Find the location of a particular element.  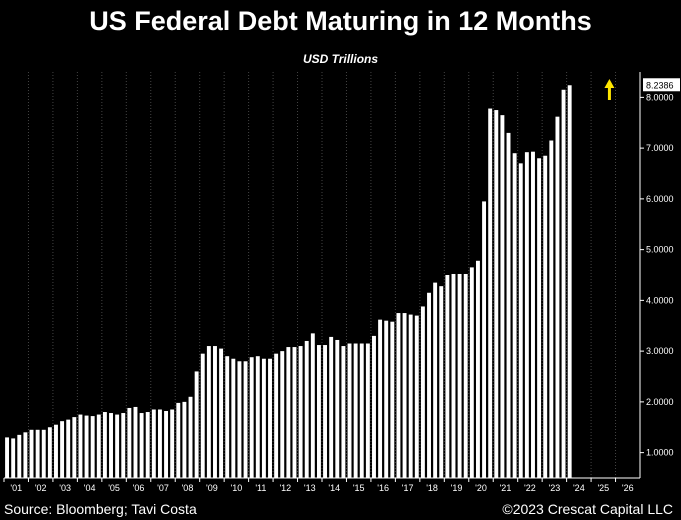

x-tick-label: '10 is located at coordinates (237, 488).